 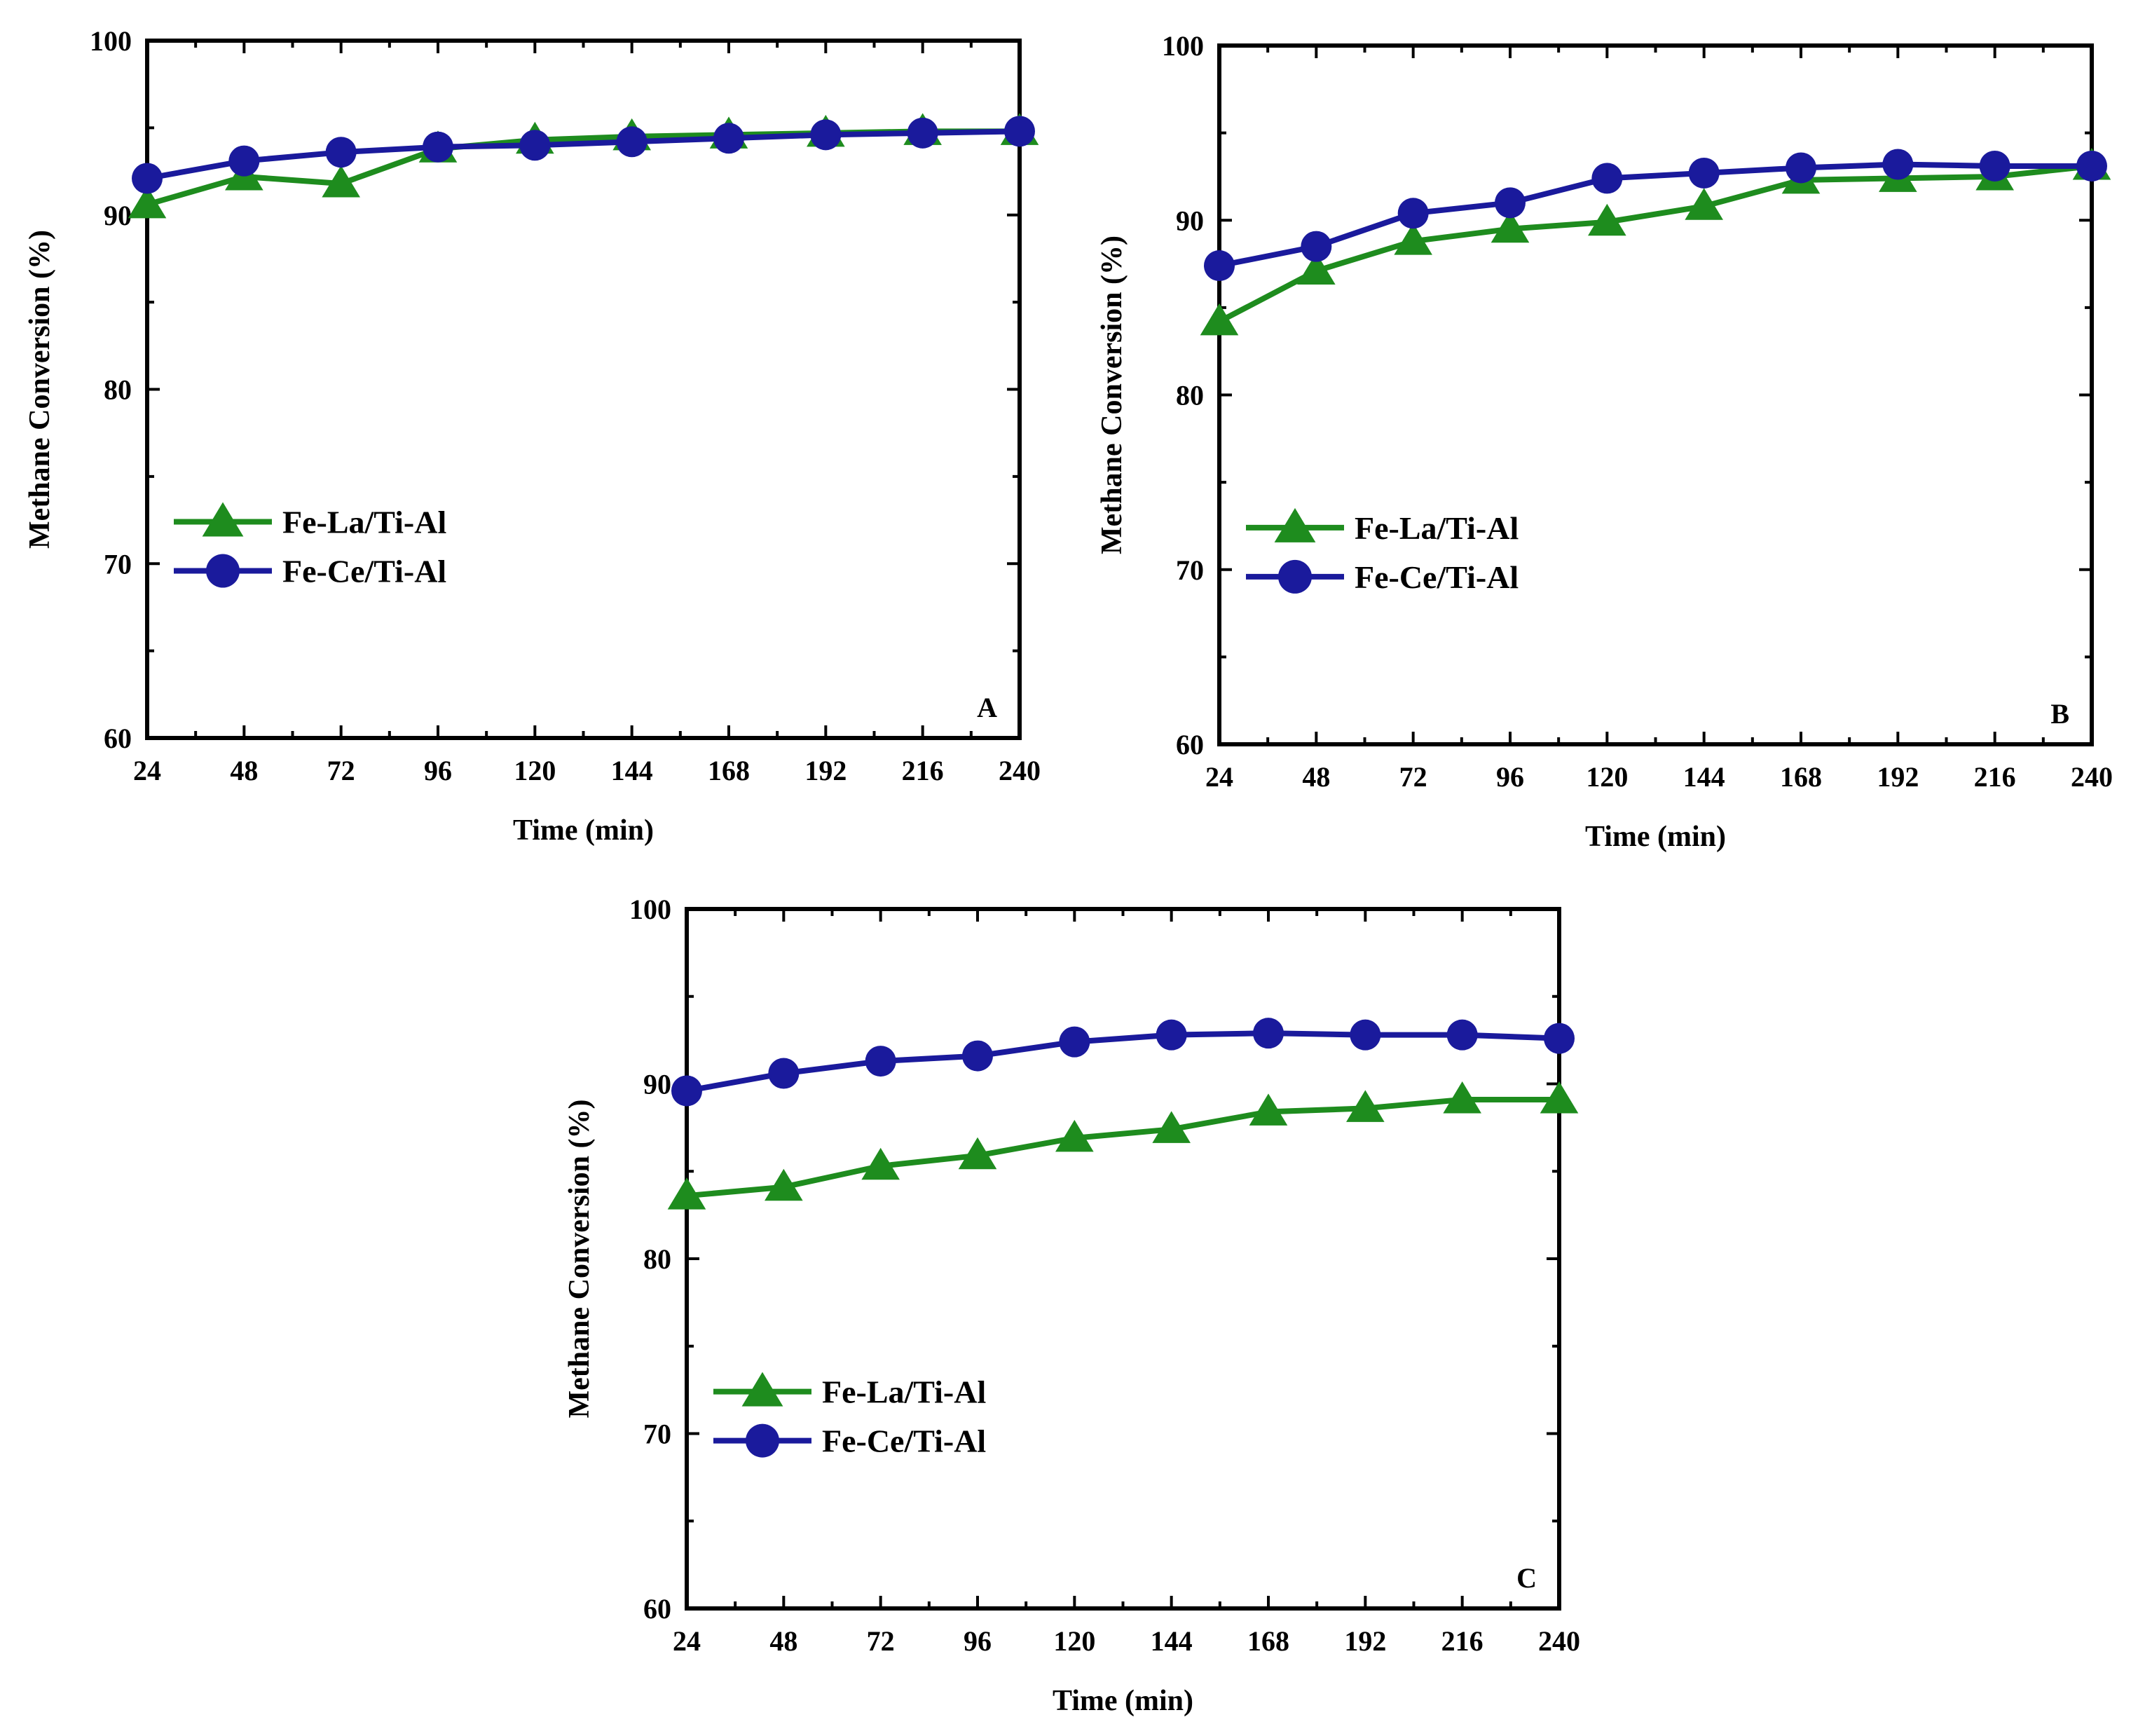 I want to click on x-tick-label: 24, so click(x=147, y=770).